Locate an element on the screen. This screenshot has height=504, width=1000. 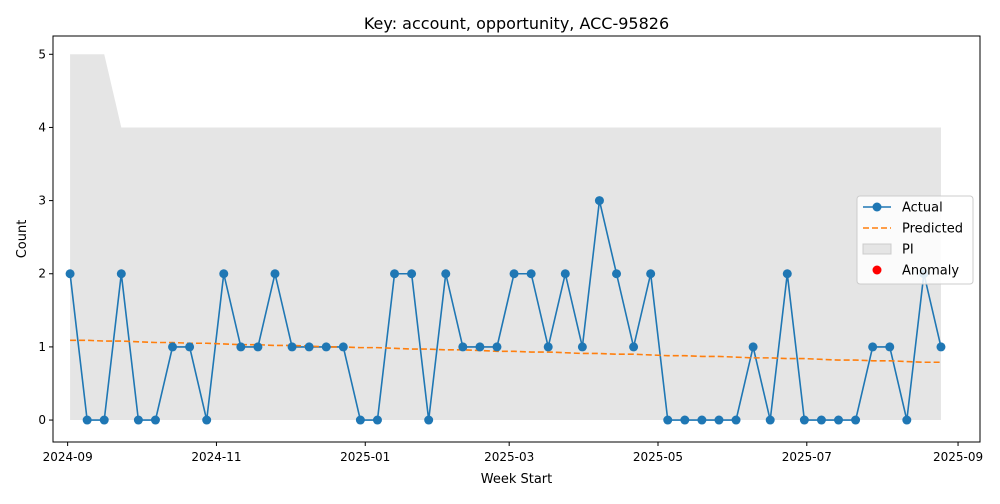
y-tick-label: 1 is located at coordinates (42, 347).